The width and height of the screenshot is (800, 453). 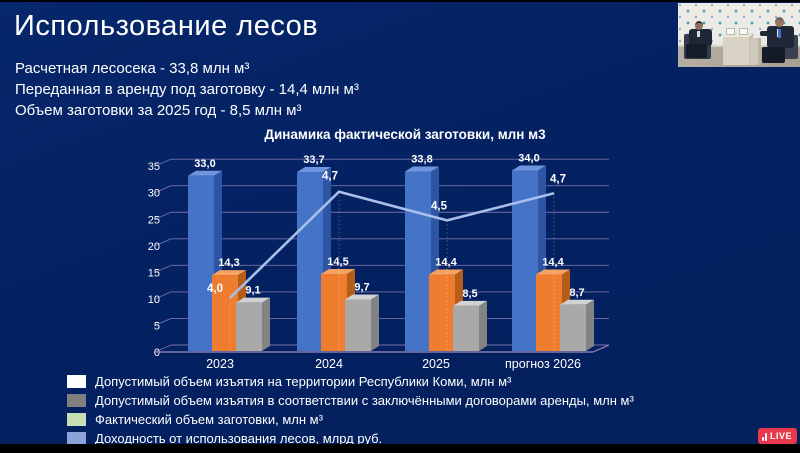 What do you see at coordinates (252, 291) in the screenshot?
I see `svg-text: 9,1` at bounding box center [252, 291].